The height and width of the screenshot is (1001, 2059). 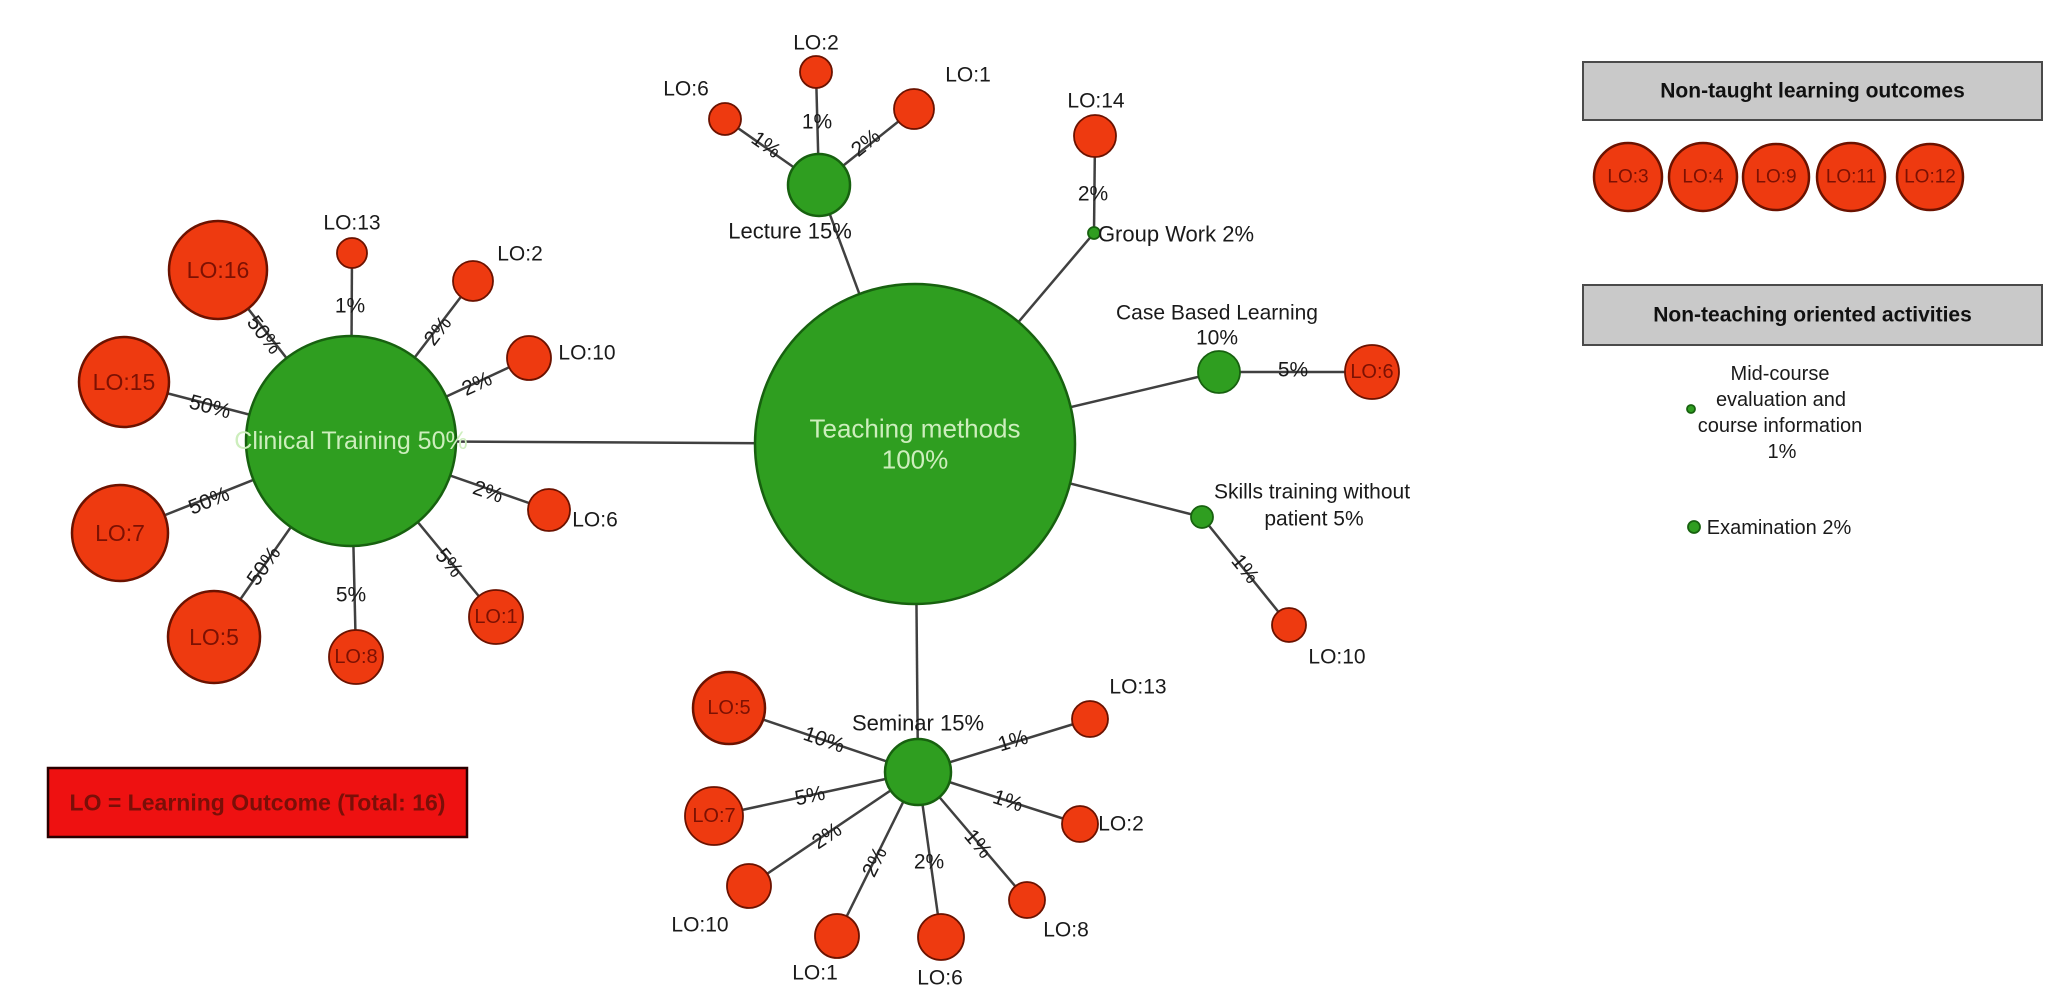 I want to click on node-c-lo16-label: LO:16, so click(x=218, y=270).